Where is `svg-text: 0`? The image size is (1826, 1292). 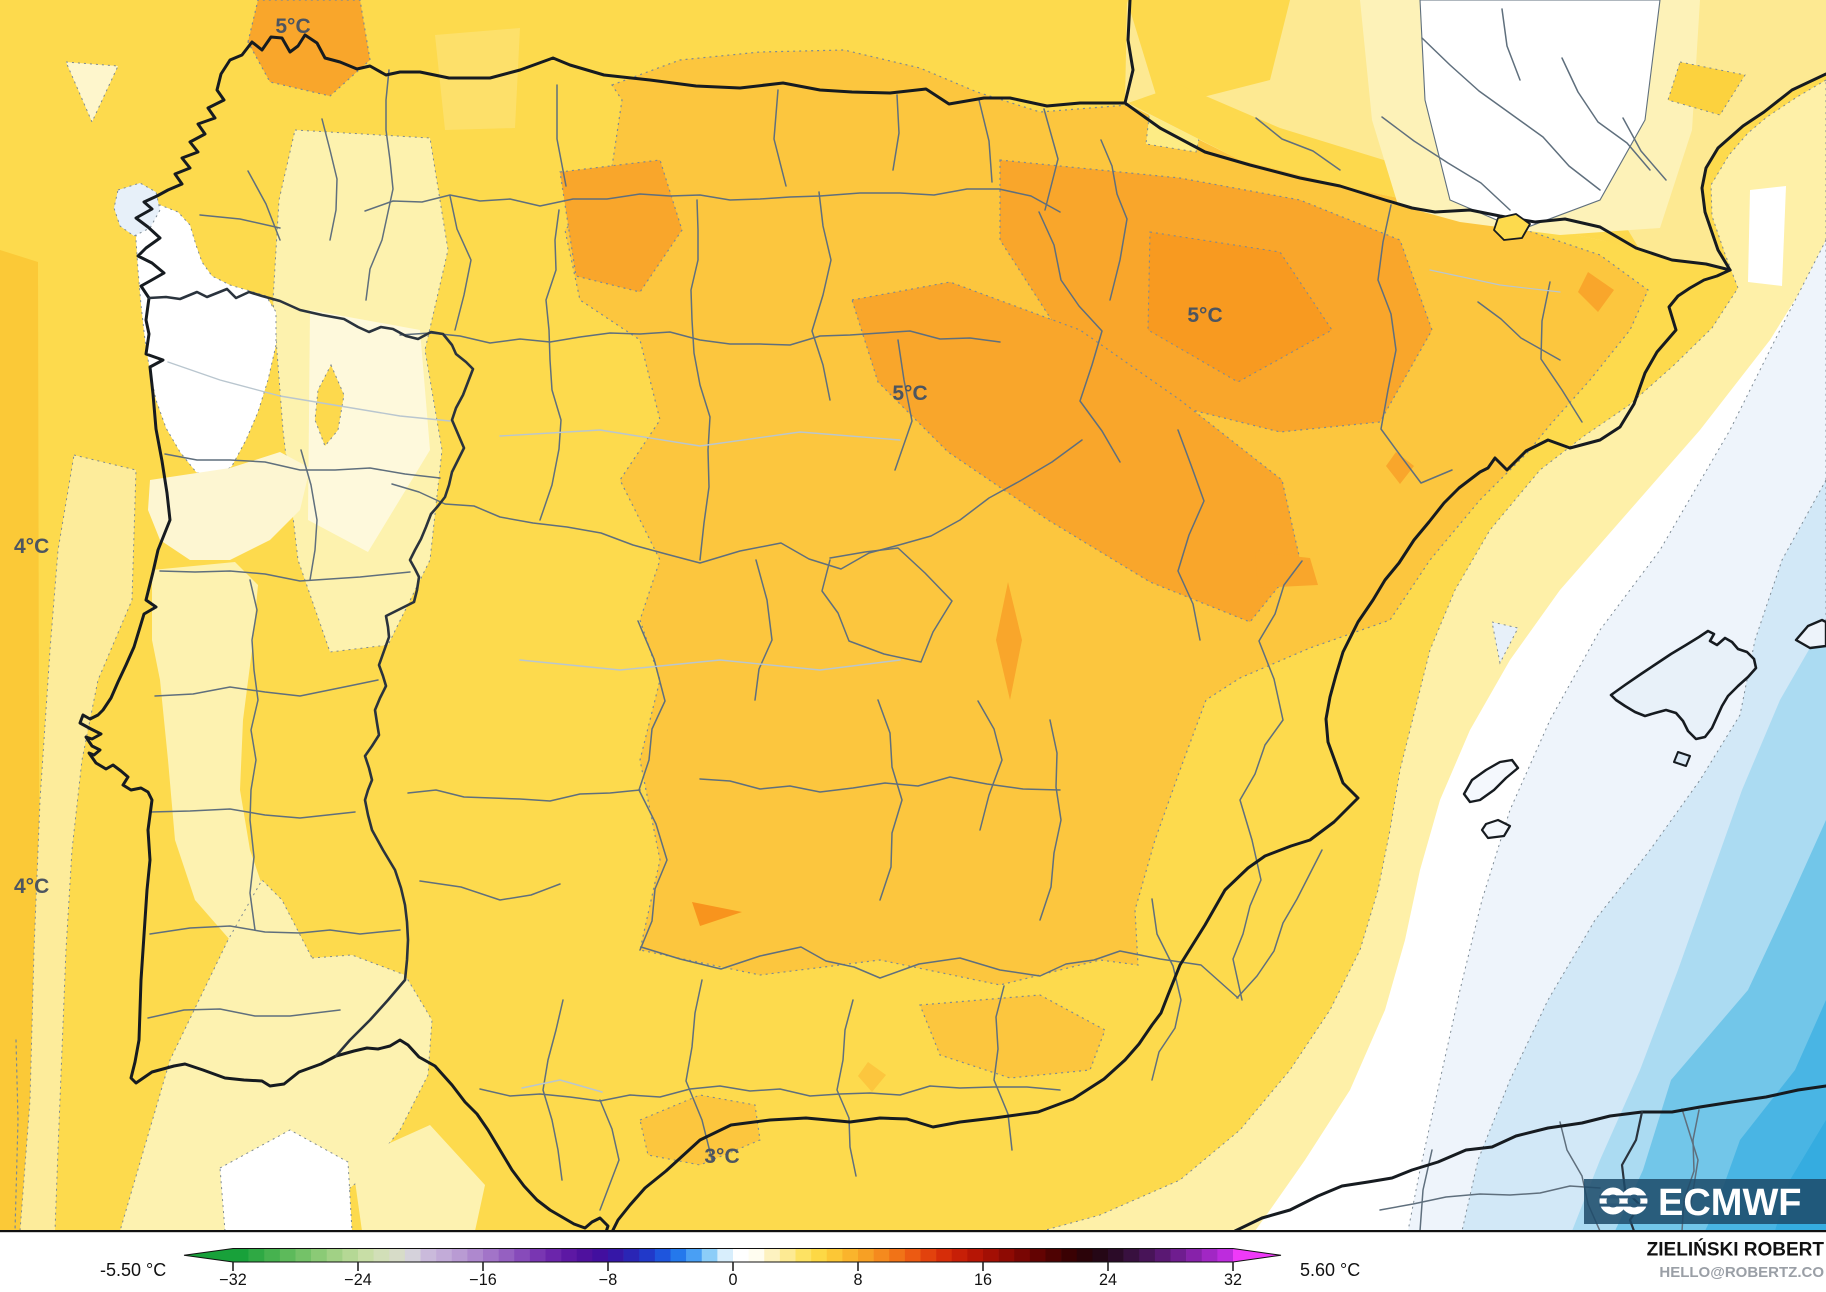
svg-text: 0 is located at coordinates (732, 1279).